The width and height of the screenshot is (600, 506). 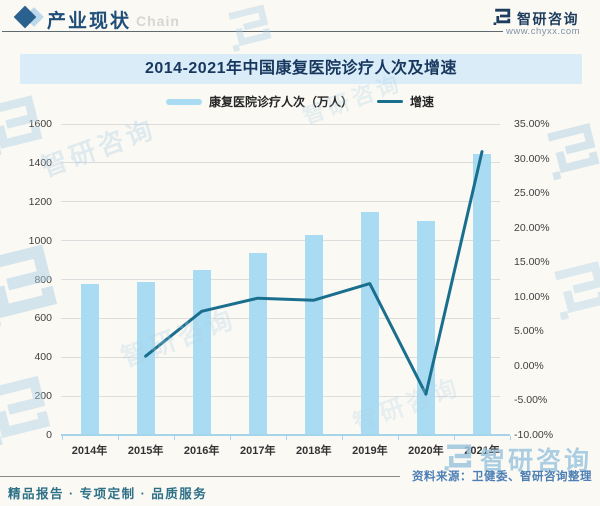 I want to click on right-axis-tick-label: 35.00%, so click(x=532, y=124).